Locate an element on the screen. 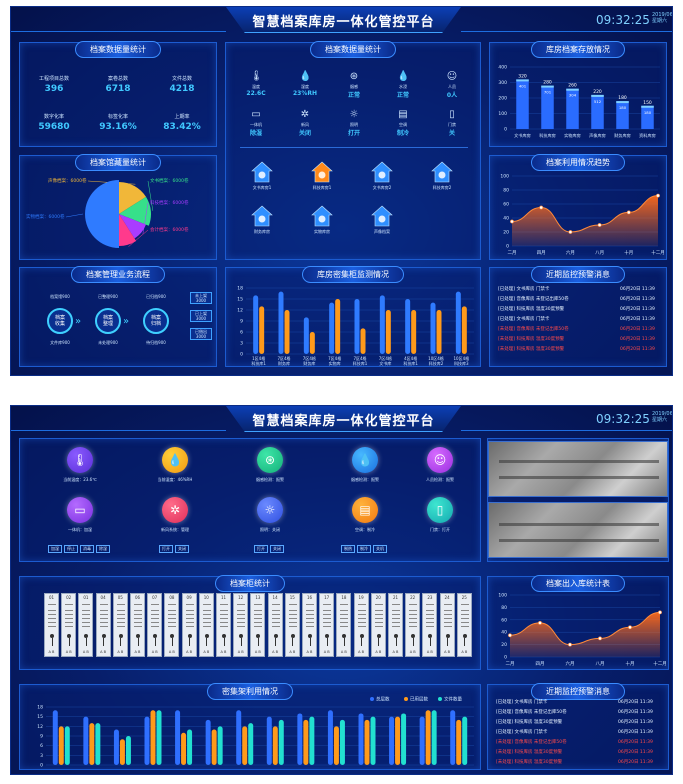 The height and width of the screenshot is (784, 683). cabinet-number: 21 is located at coordinates (395, 597).